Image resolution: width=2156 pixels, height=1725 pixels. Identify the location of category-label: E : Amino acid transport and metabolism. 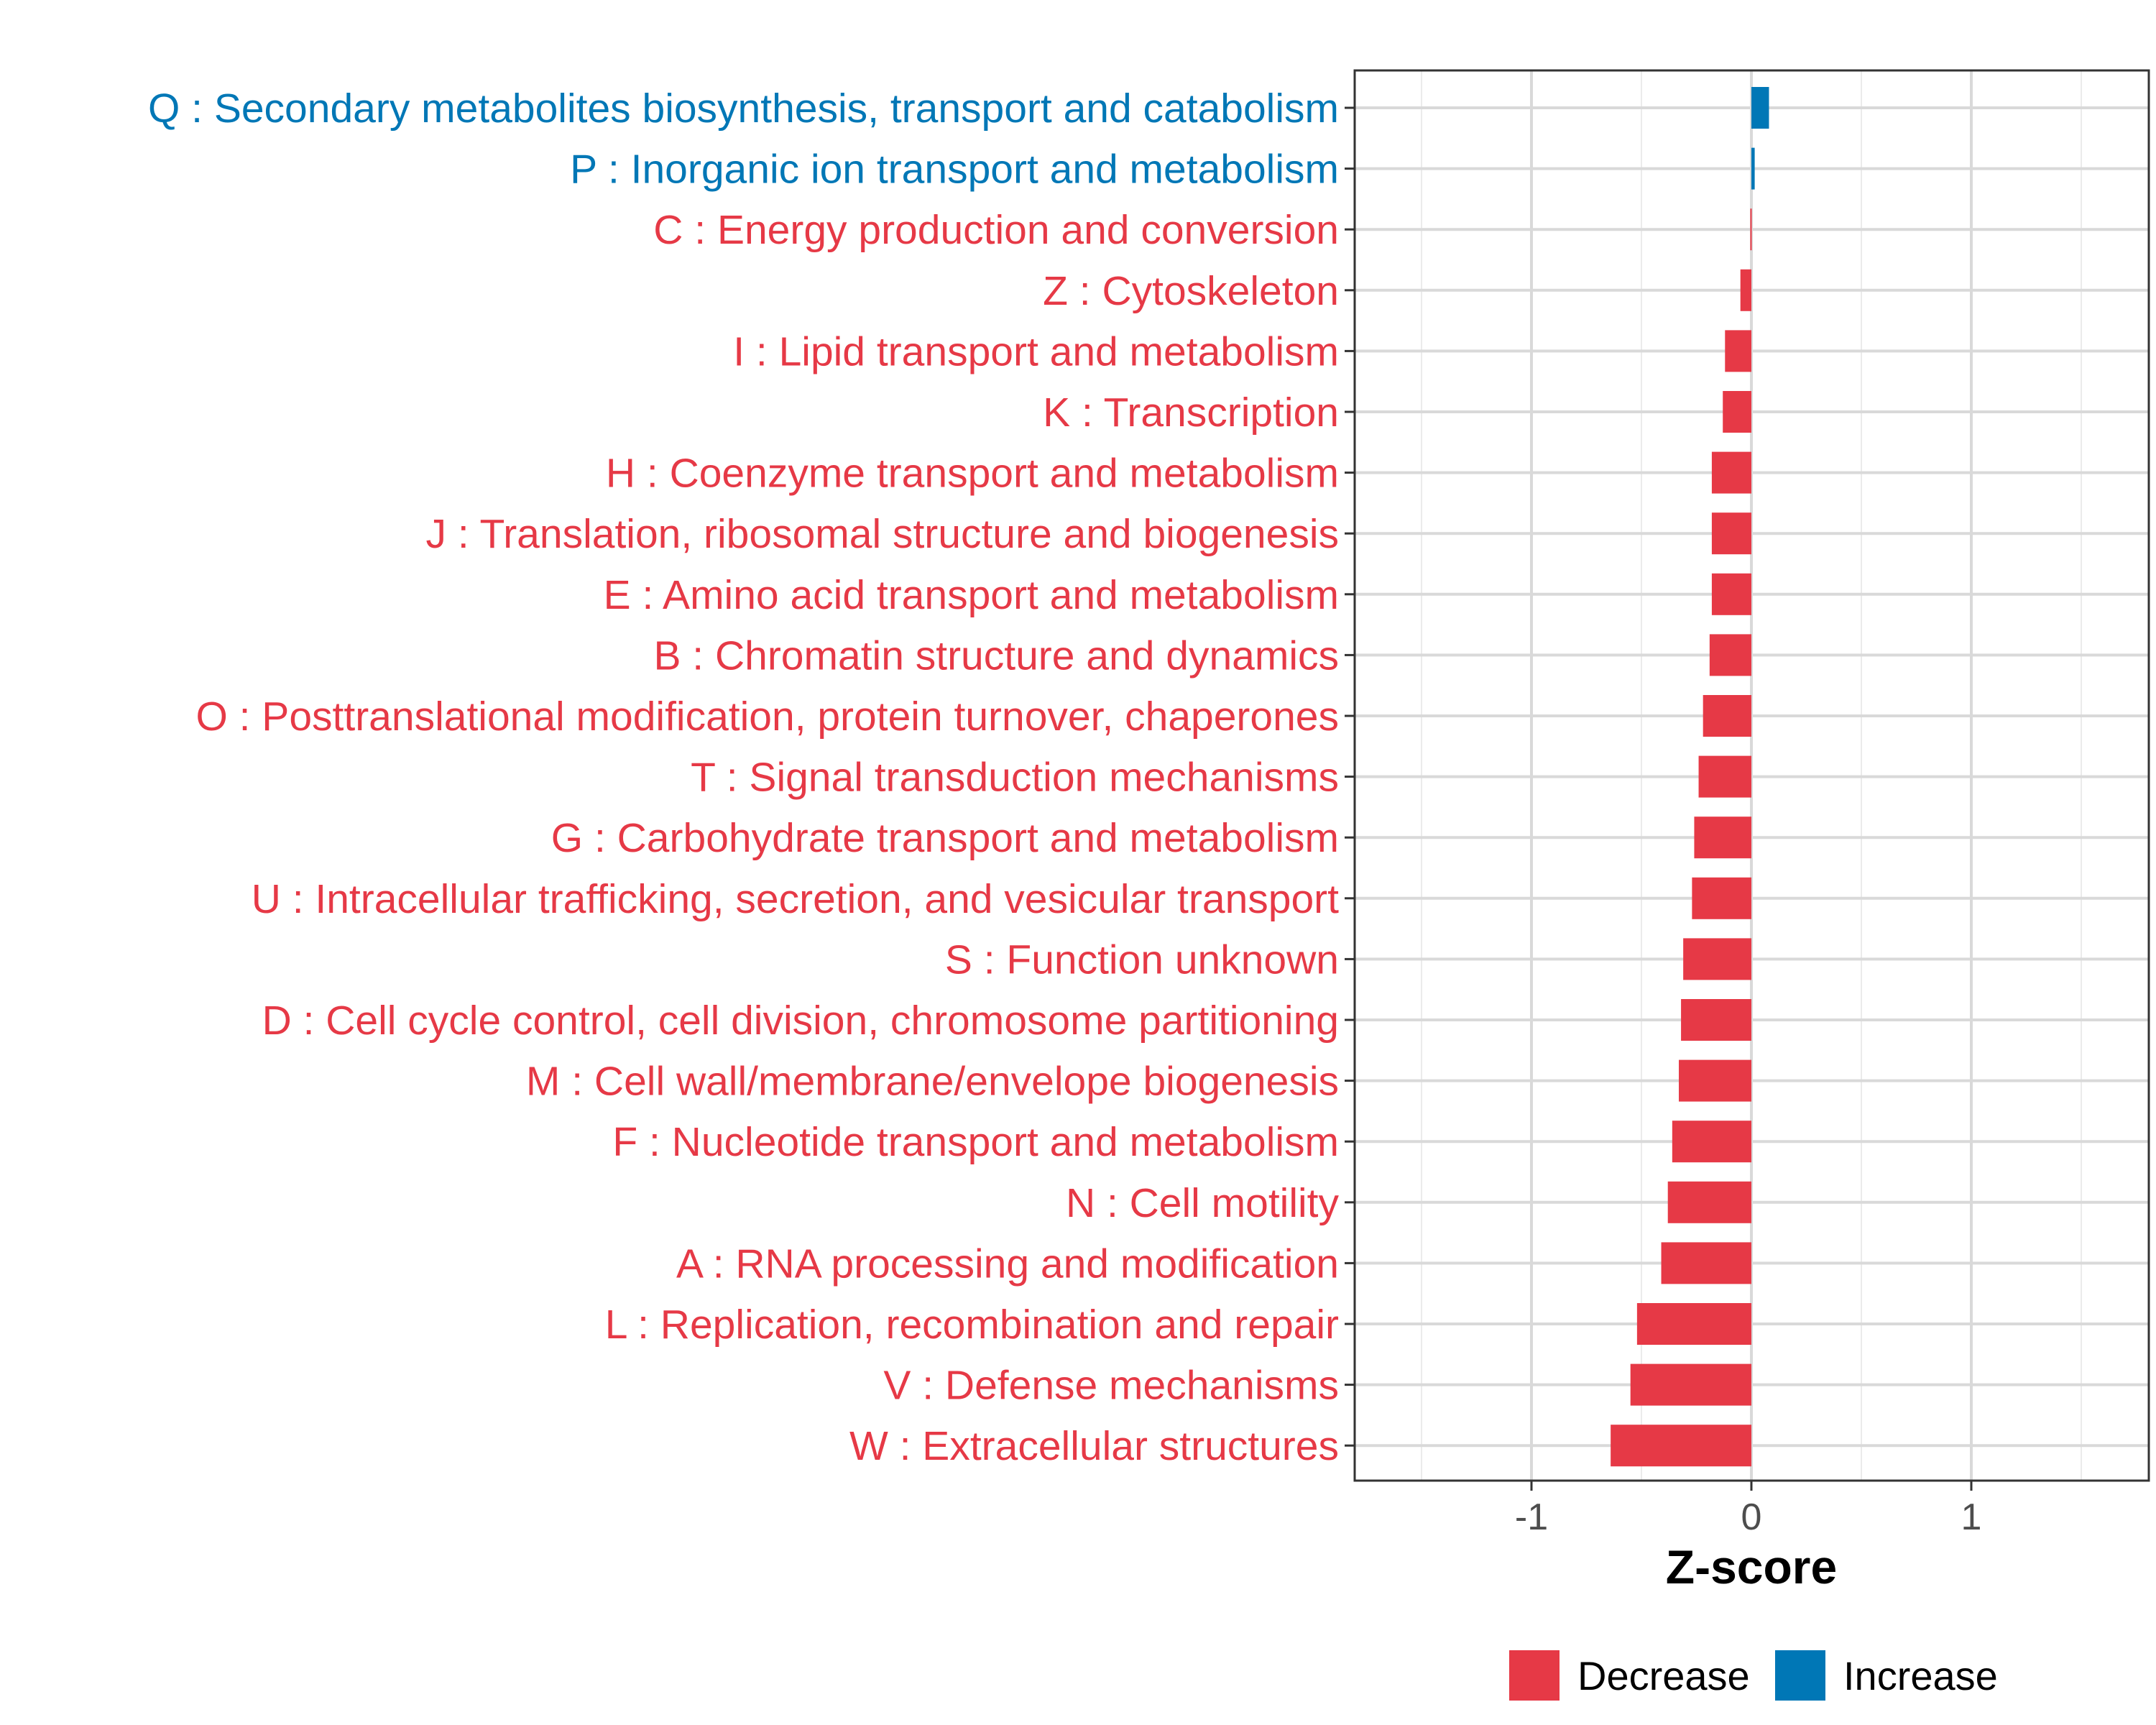
(971, 595).